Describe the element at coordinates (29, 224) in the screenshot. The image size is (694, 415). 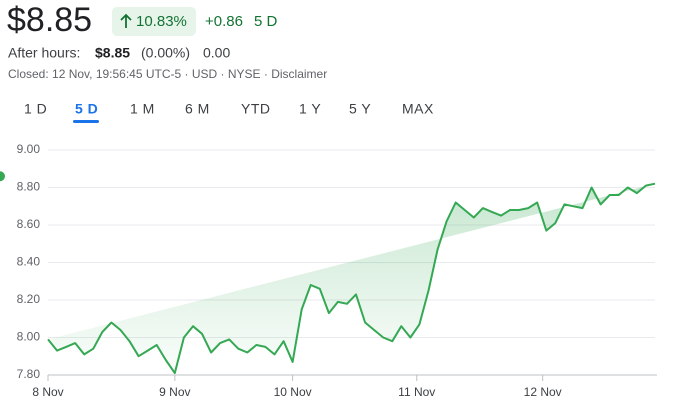
I see `y-tick-label: 8.60` at that location.